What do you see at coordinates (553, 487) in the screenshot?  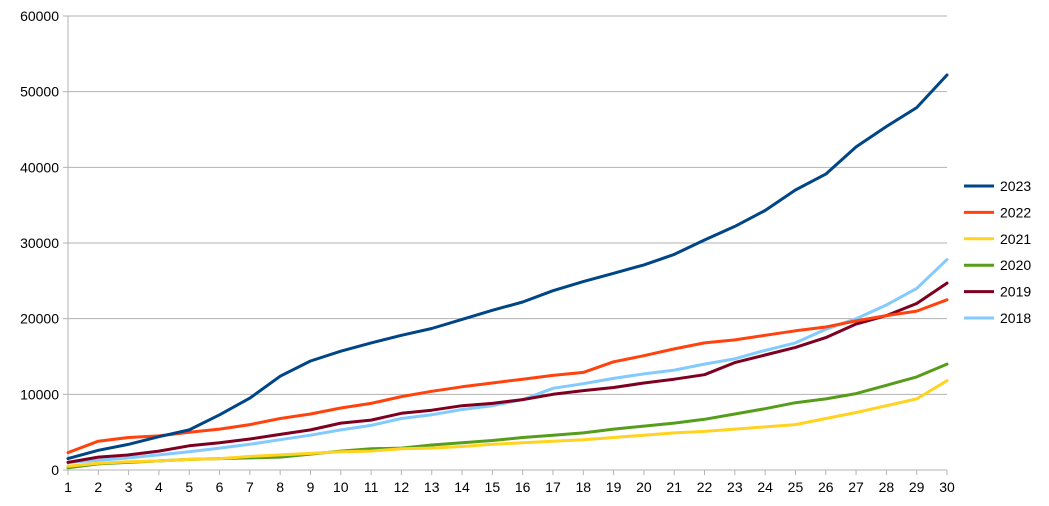 I see `x-tick-label: 17` at bounding box center [553, 487].